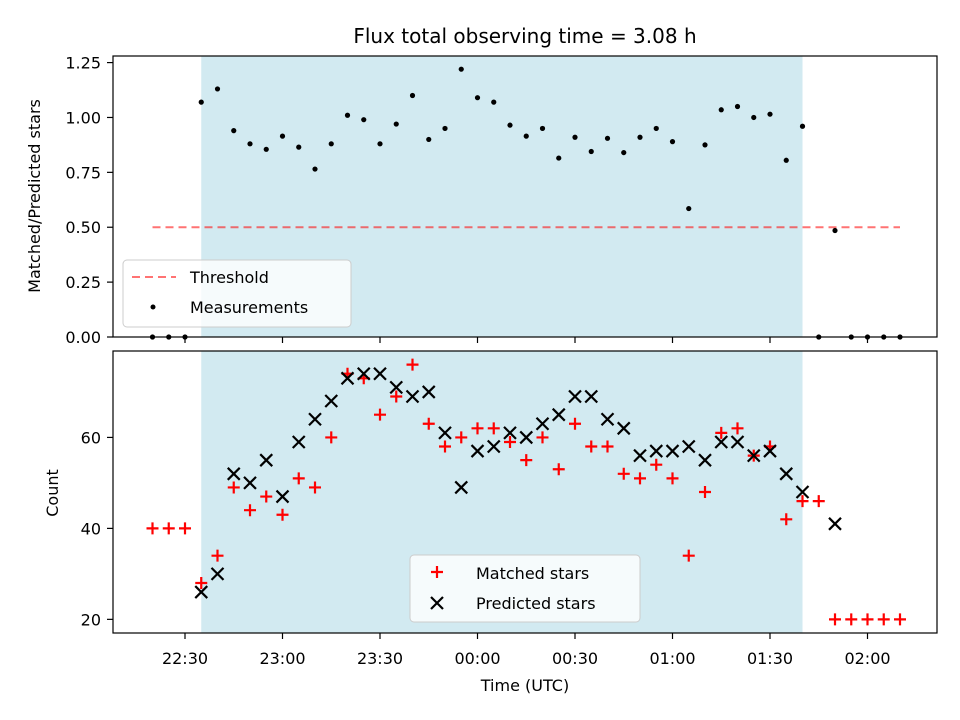  What do you see at coordinates (526, 650) in the screenshot?
I see `bottom-x-ticks: 22:30 23:00 23:30 00:00 00:30 01:00 01:30 02:00` at bounding box center [526, 650].